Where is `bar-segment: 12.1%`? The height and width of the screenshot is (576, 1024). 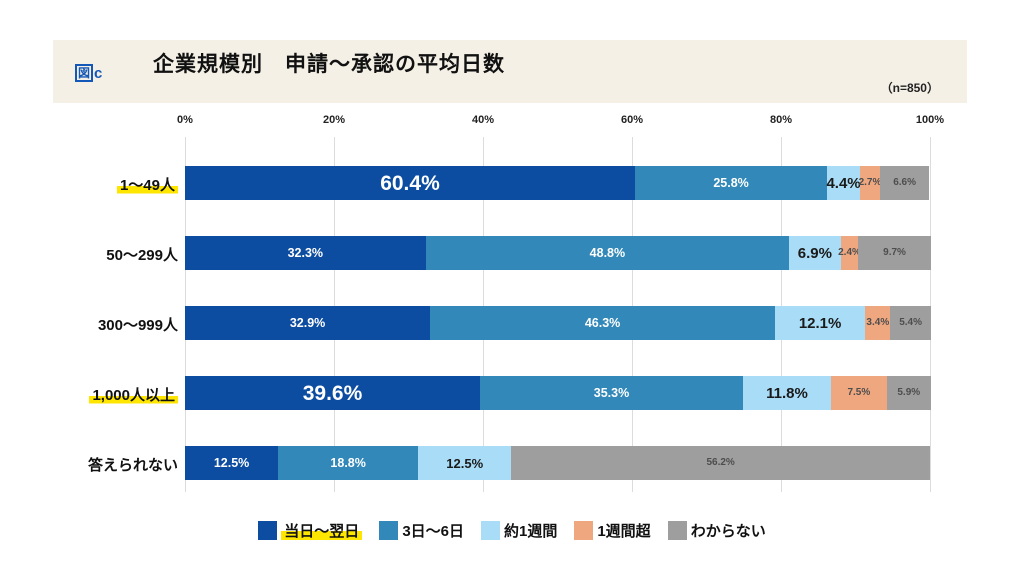
bar-segment: 12.1% is located at coordinates (820, 323).